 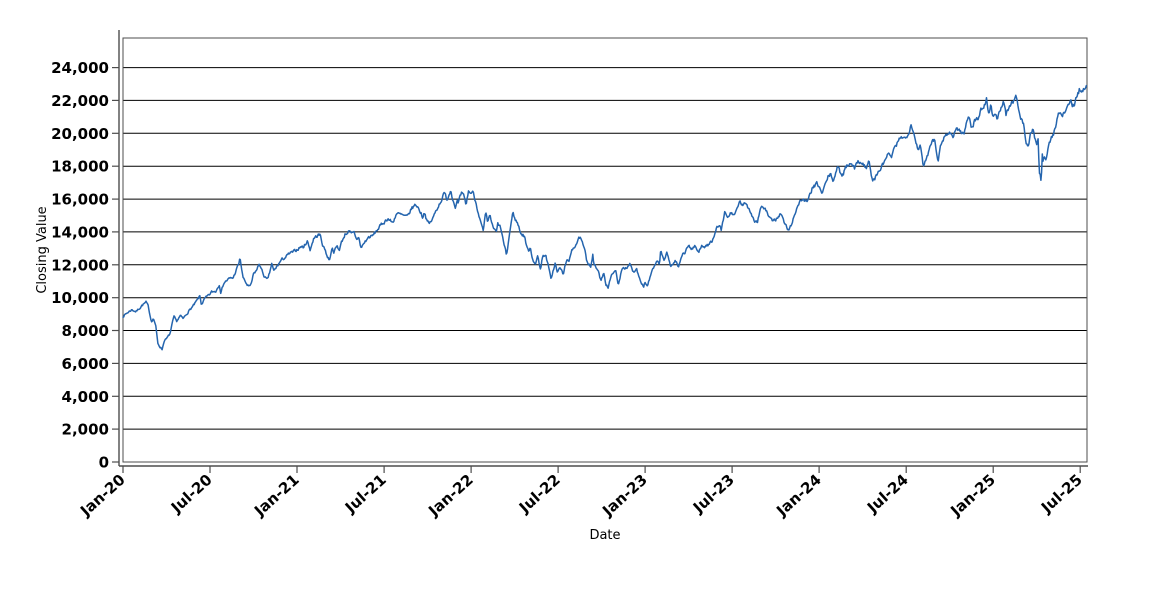 What do you see at coordinates (85, 397) in the screenshot?
I see `y-tick-label: 4,000` at bounding box center [85, 397].